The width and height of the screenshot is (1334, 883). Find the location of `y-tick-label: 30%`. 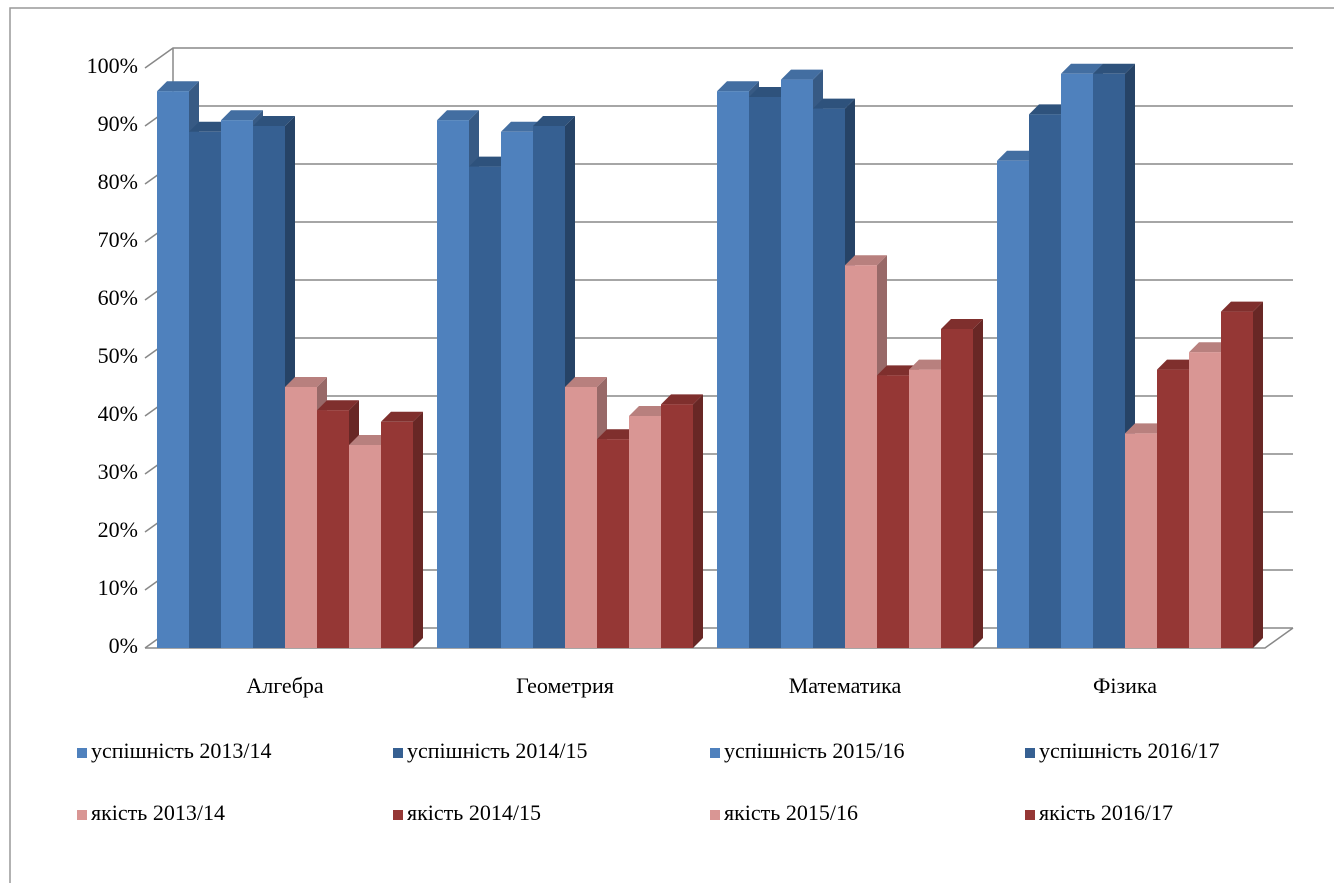

y-tick-label: 30% is located at coordinates (118, 471).